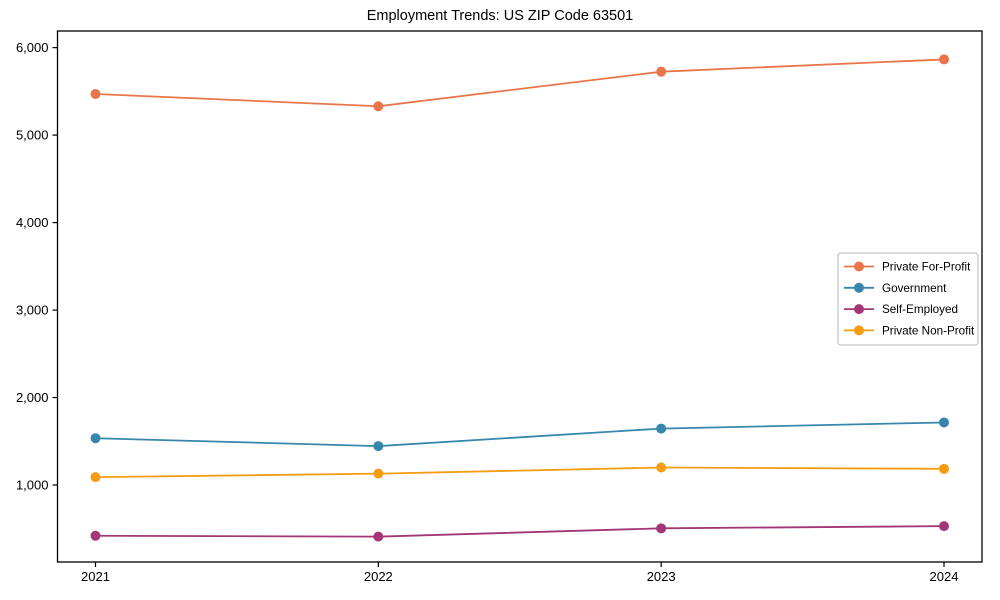 The width and height of the screenshot is (1000, 600). I want to click on legend-item-private-non-profit: Private Non-Profit, so click(909, 330).